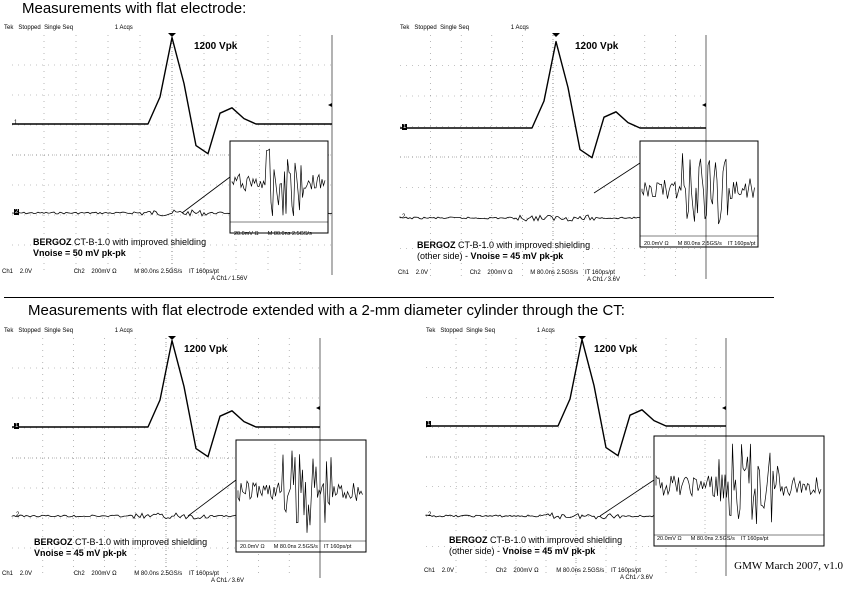 Image resolution: width=865 pixels, height=598 pixels. What do you see at coordinates (59, 28) in the screenshot?
I see `scope-mode: Single Seq` at bounding box center [59, 28].